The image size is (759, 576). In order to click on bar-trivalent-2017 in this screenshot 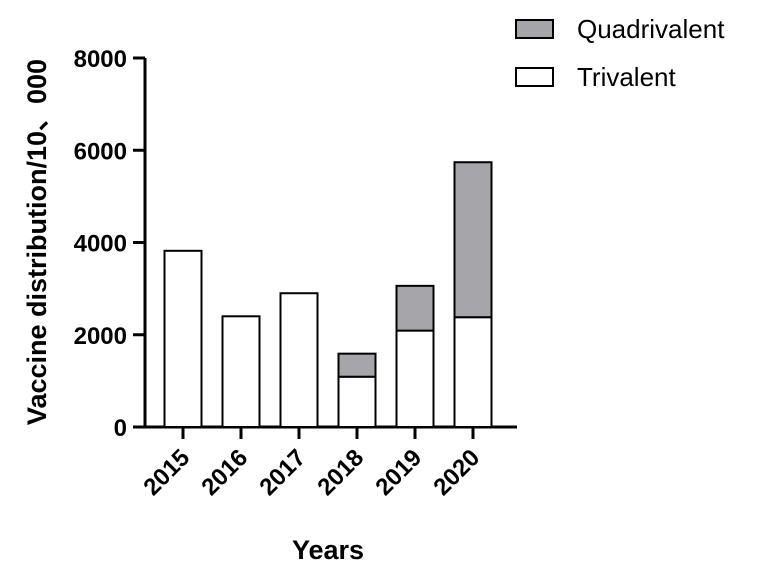, I will do `click(299, 360)`.